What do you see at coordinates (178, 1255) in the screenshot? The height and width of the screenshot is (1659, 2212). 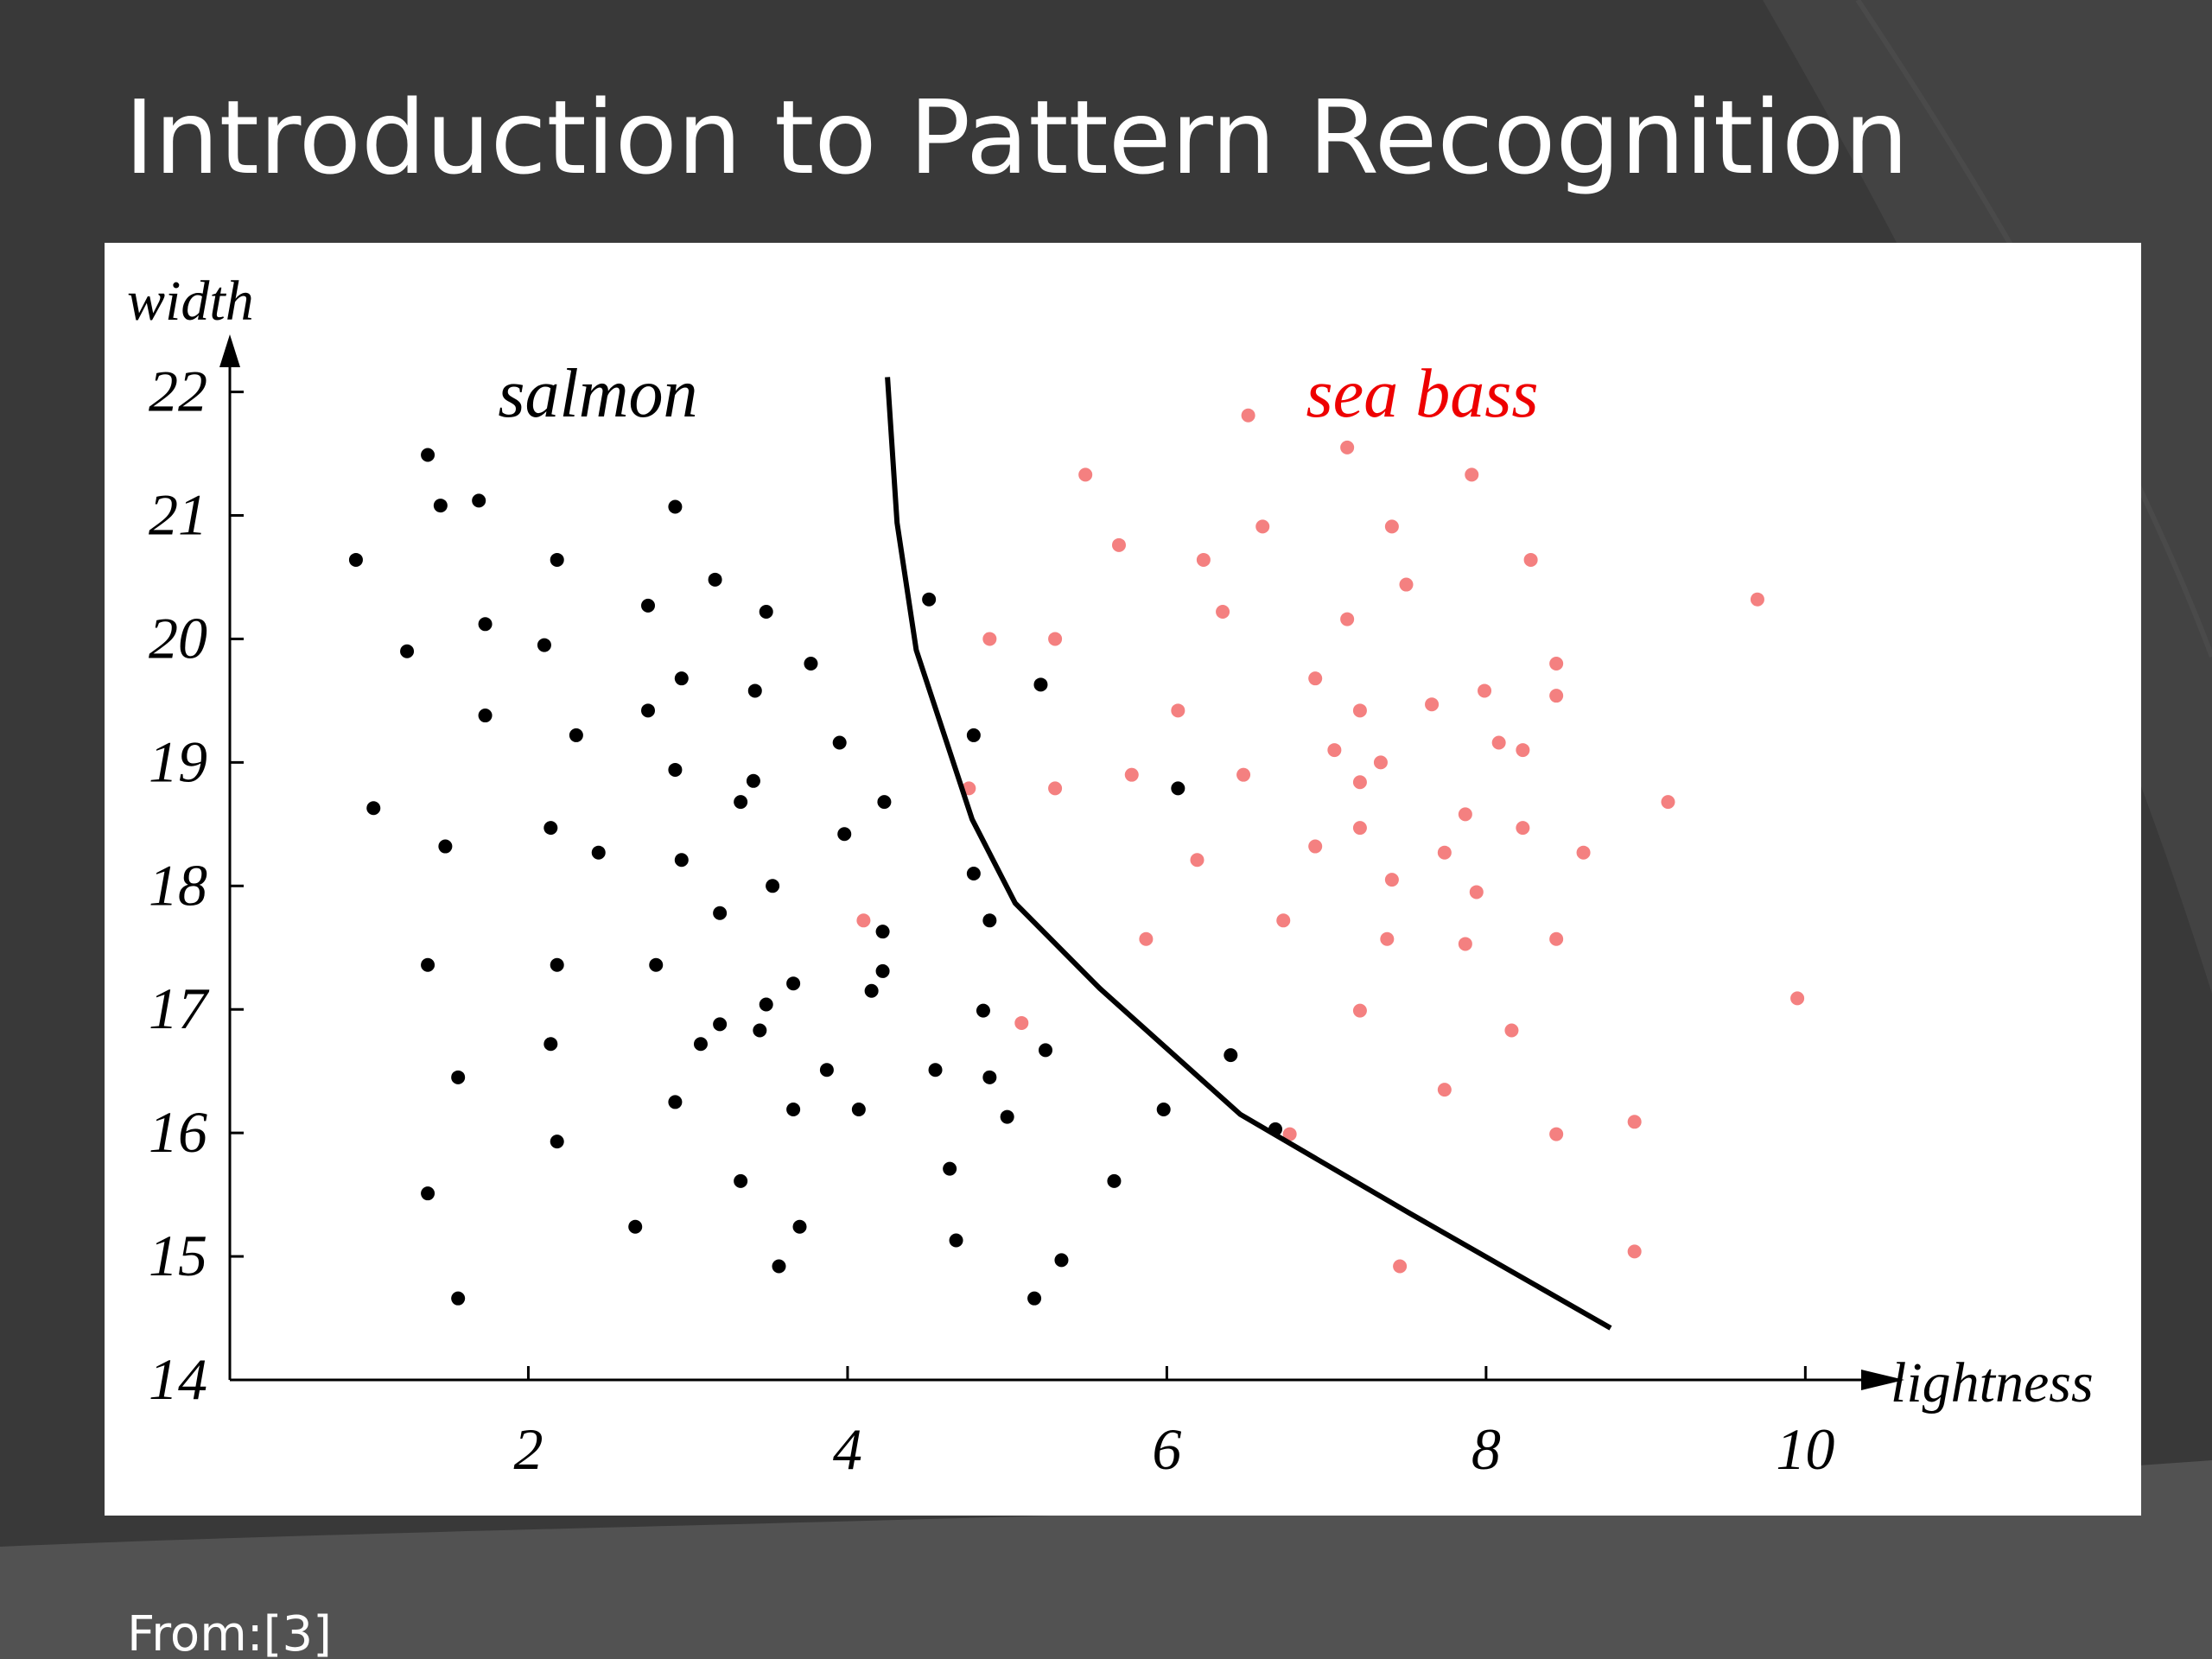 I see `y-tick-label: 15` at bounding box center [178, 1255].